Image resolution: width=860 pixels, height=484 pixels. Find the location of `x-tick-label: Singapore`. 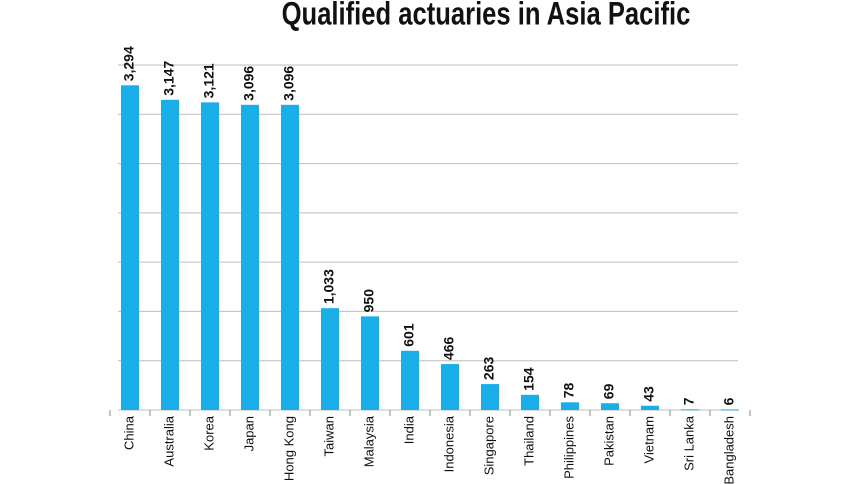

x-tick-label: Singapore is located at coordinates (488, 445).